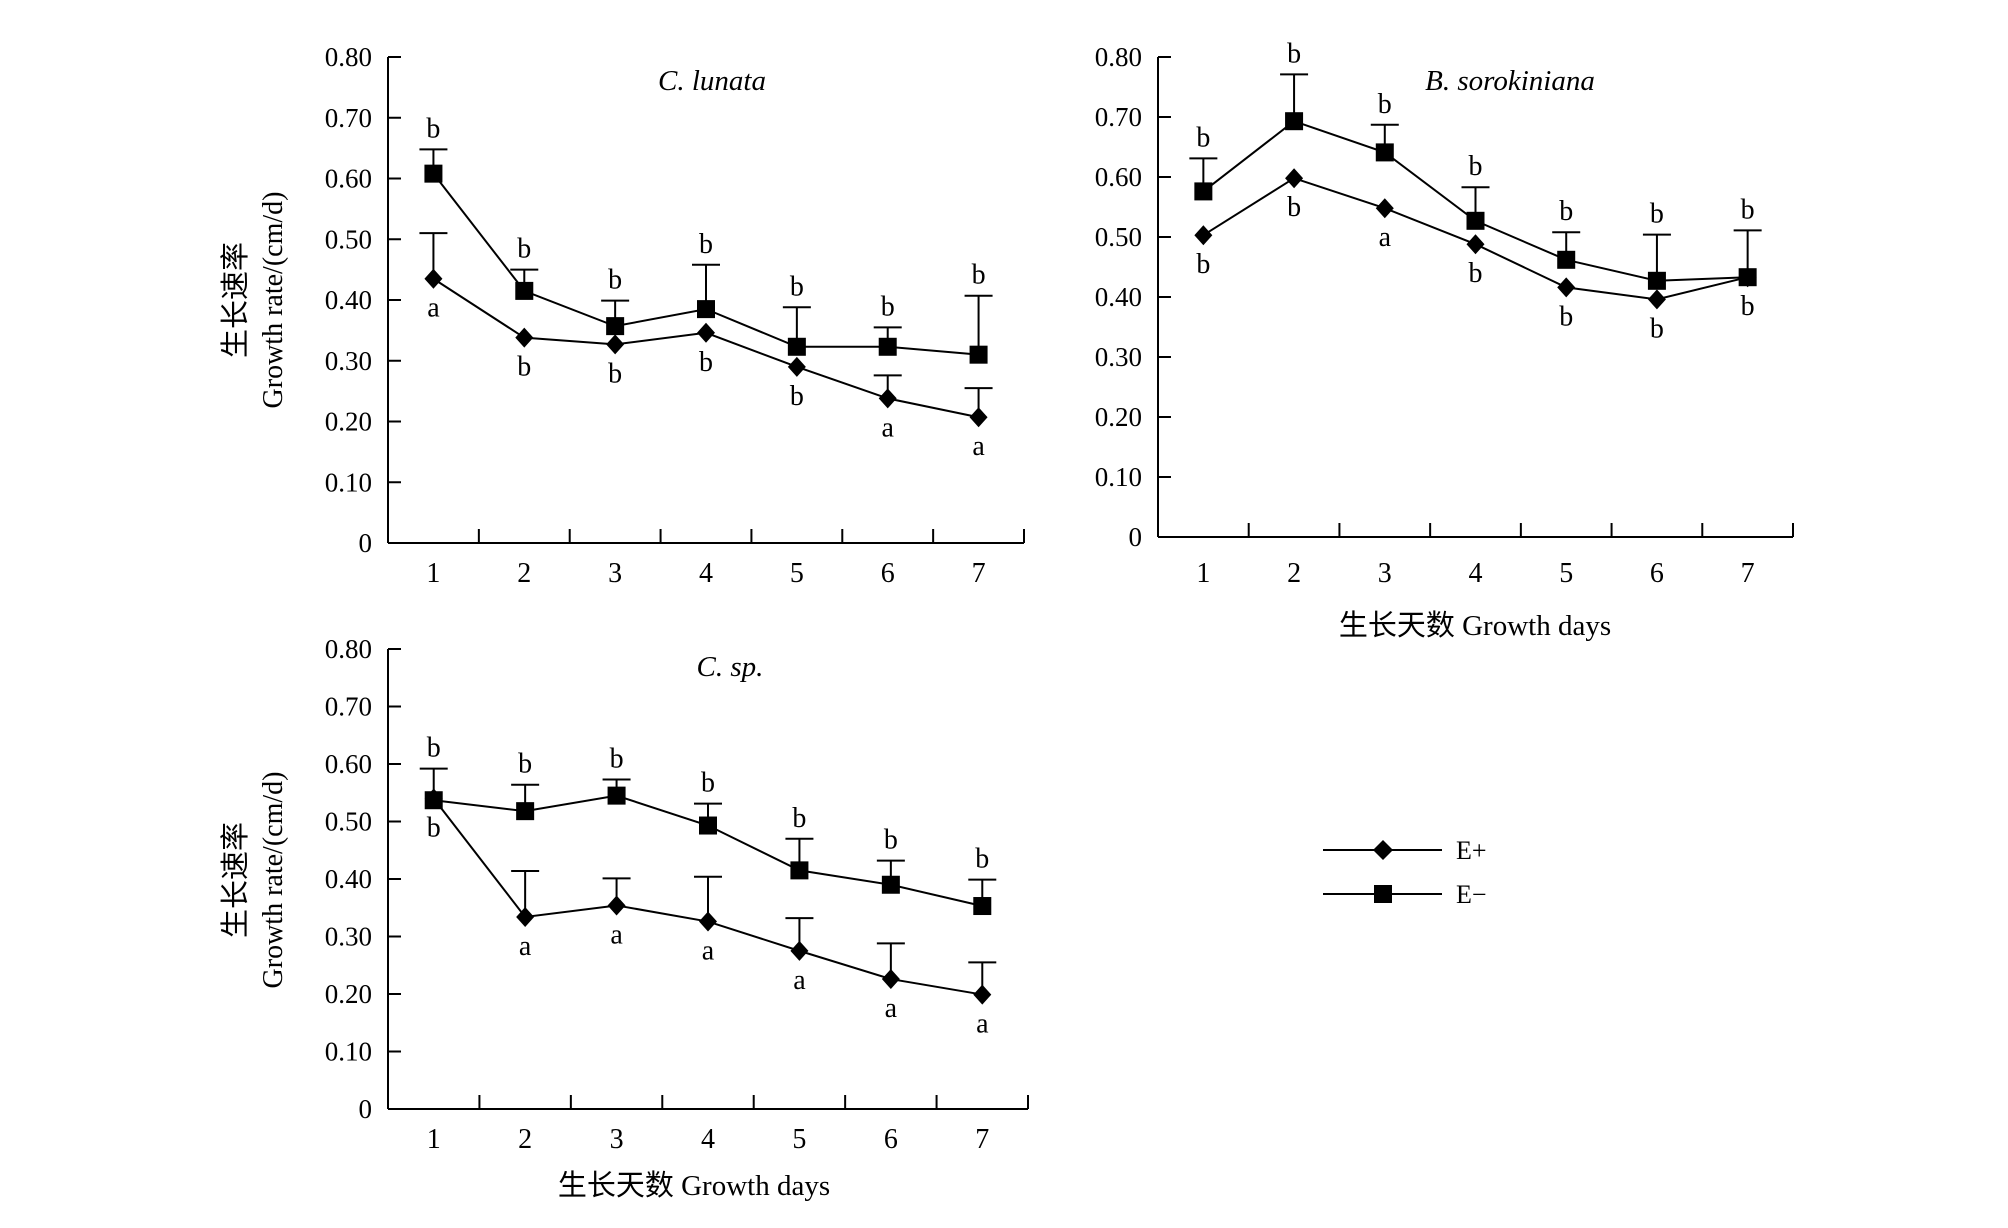 Image resolution: width=2008 pixels, height=1228 pixels. I want to click on series-e-plus: a b b b b a a, so click(706, 347).